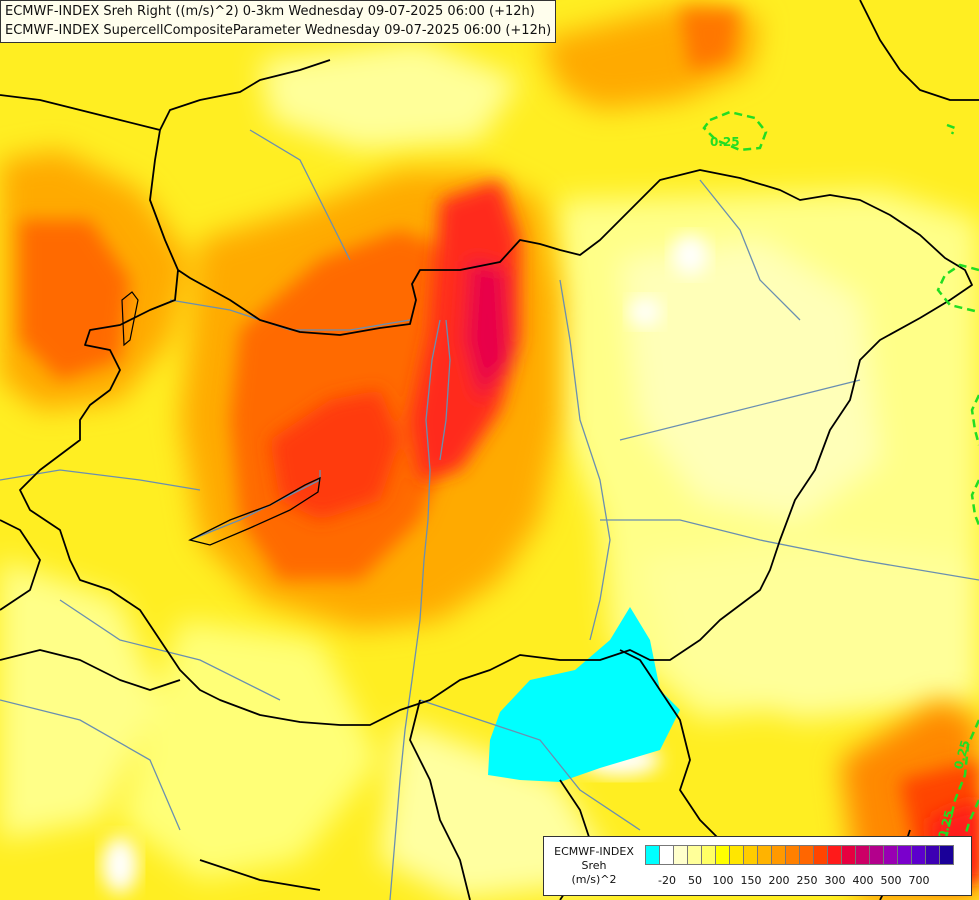 This screenshot has width=979, height=900. What do you see at coordinates (863, 880) in the screenshot?
I see `legend-tick: 400` at bounding box center [863, 880].